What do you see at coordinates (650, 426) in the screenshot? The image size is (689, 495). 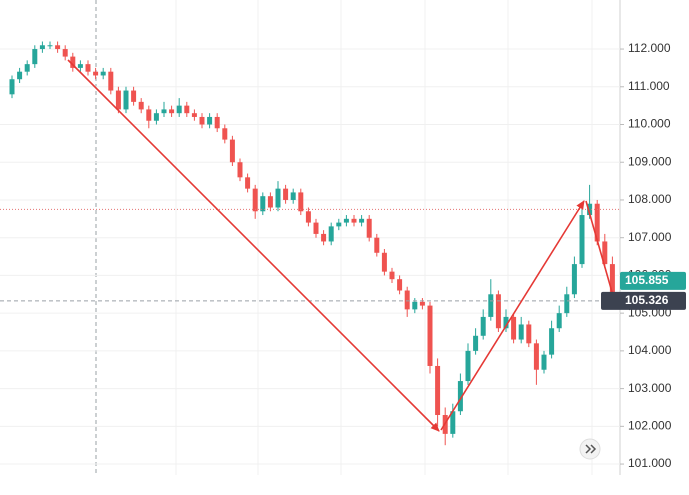 I see `y-tick-label: 102.000` at bounding box center [650, 426].